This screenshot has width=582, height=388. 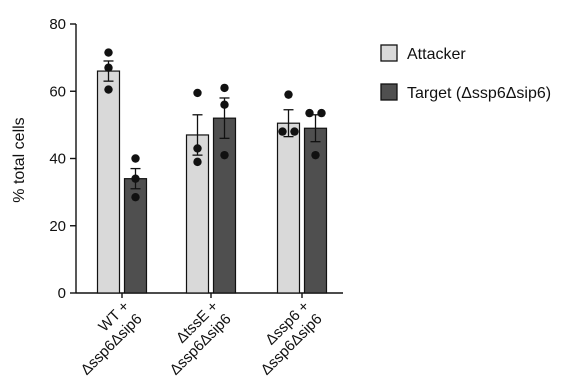 What do you see at coordinates (57, 24) in the screenshot?
I see `y-tick-label: 80` at bounding box center [57, 24].